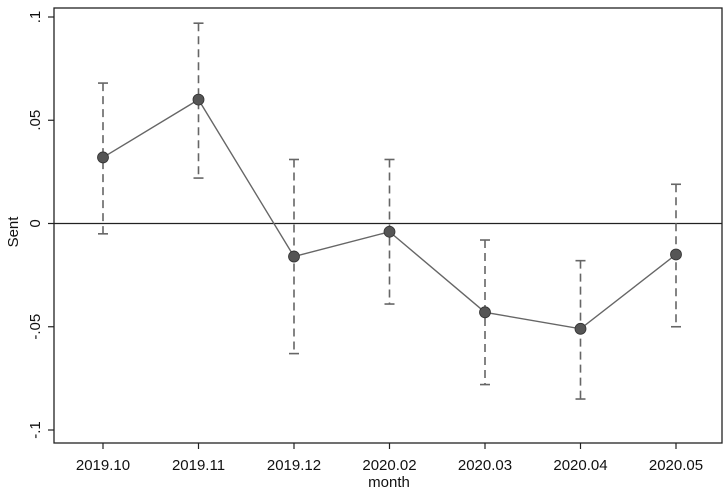 The height and width of the screenshot is (492, 727). What do you see at coordinates (35, 430) in the screenshot?
I see `y-tick-label: -.1` at bounding box center [35, 430].